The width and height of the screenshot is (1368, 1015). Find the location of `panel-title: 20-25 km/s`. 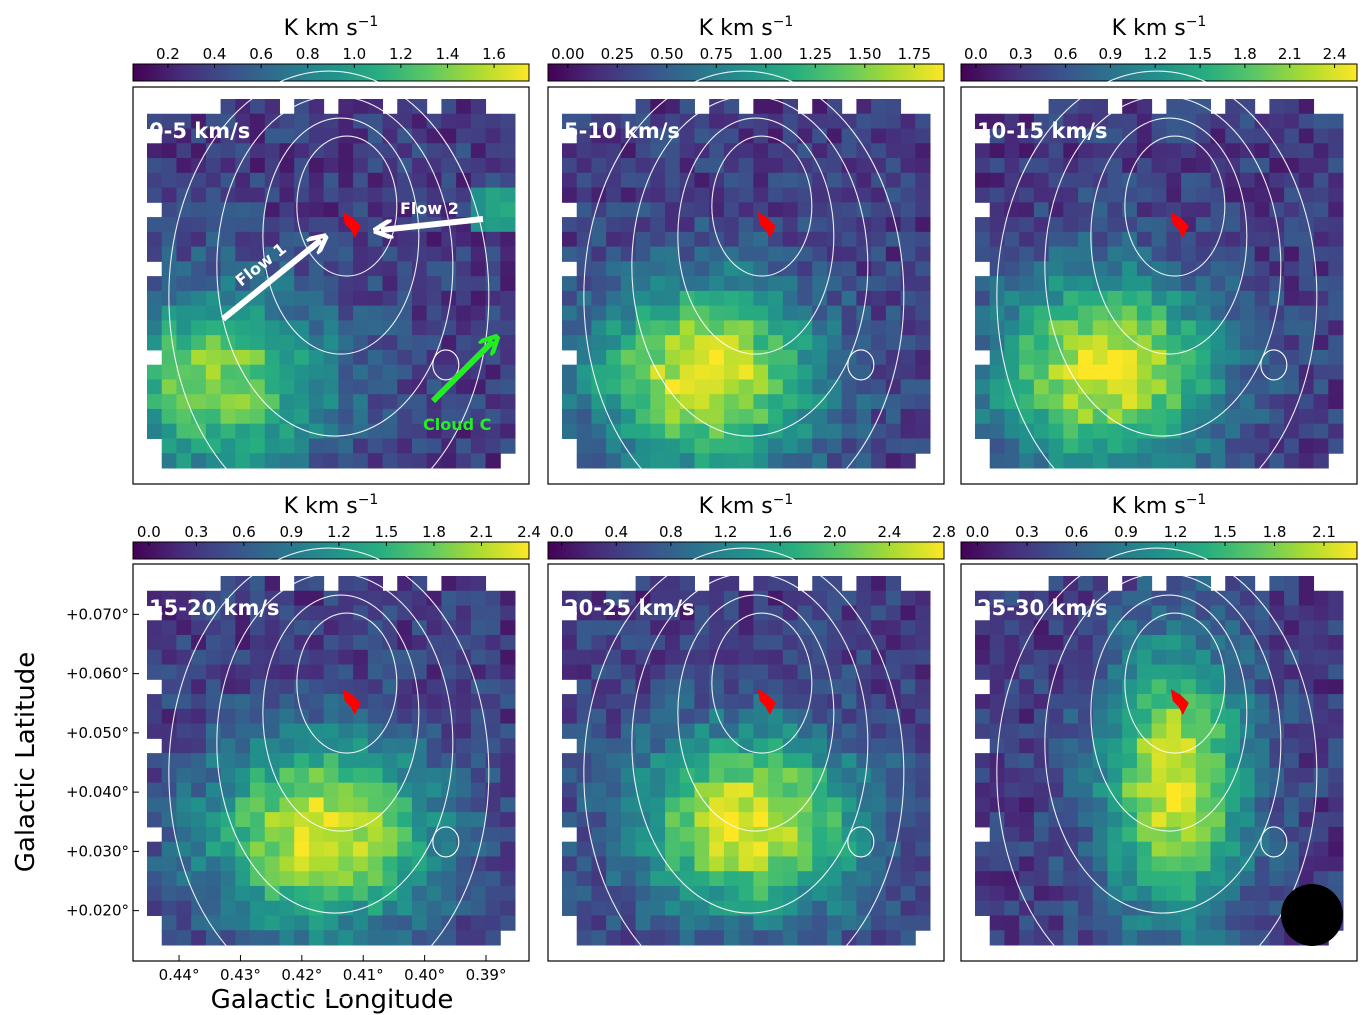

panel-title: 20-25 km/s is located at coordinates (629, 608).